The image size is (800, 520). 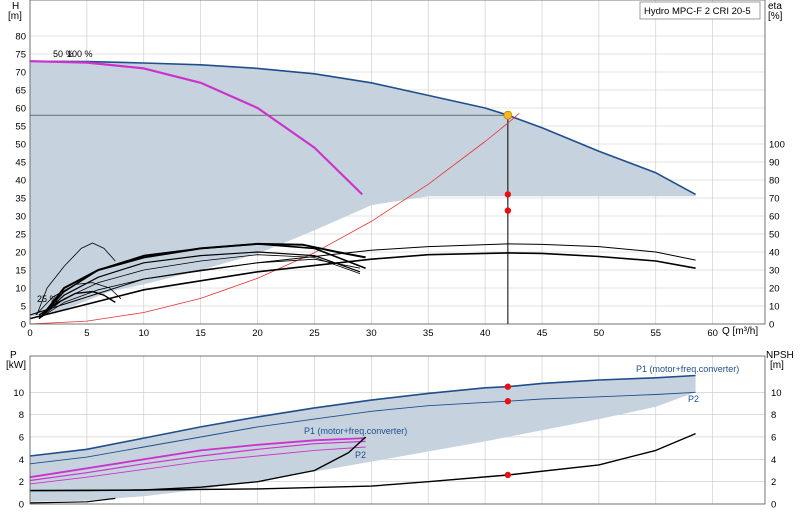 What do you see at coordinates (257, 333) in the screenshot?
I see `x-tick-label: 20` at bounding box center [257, 333].